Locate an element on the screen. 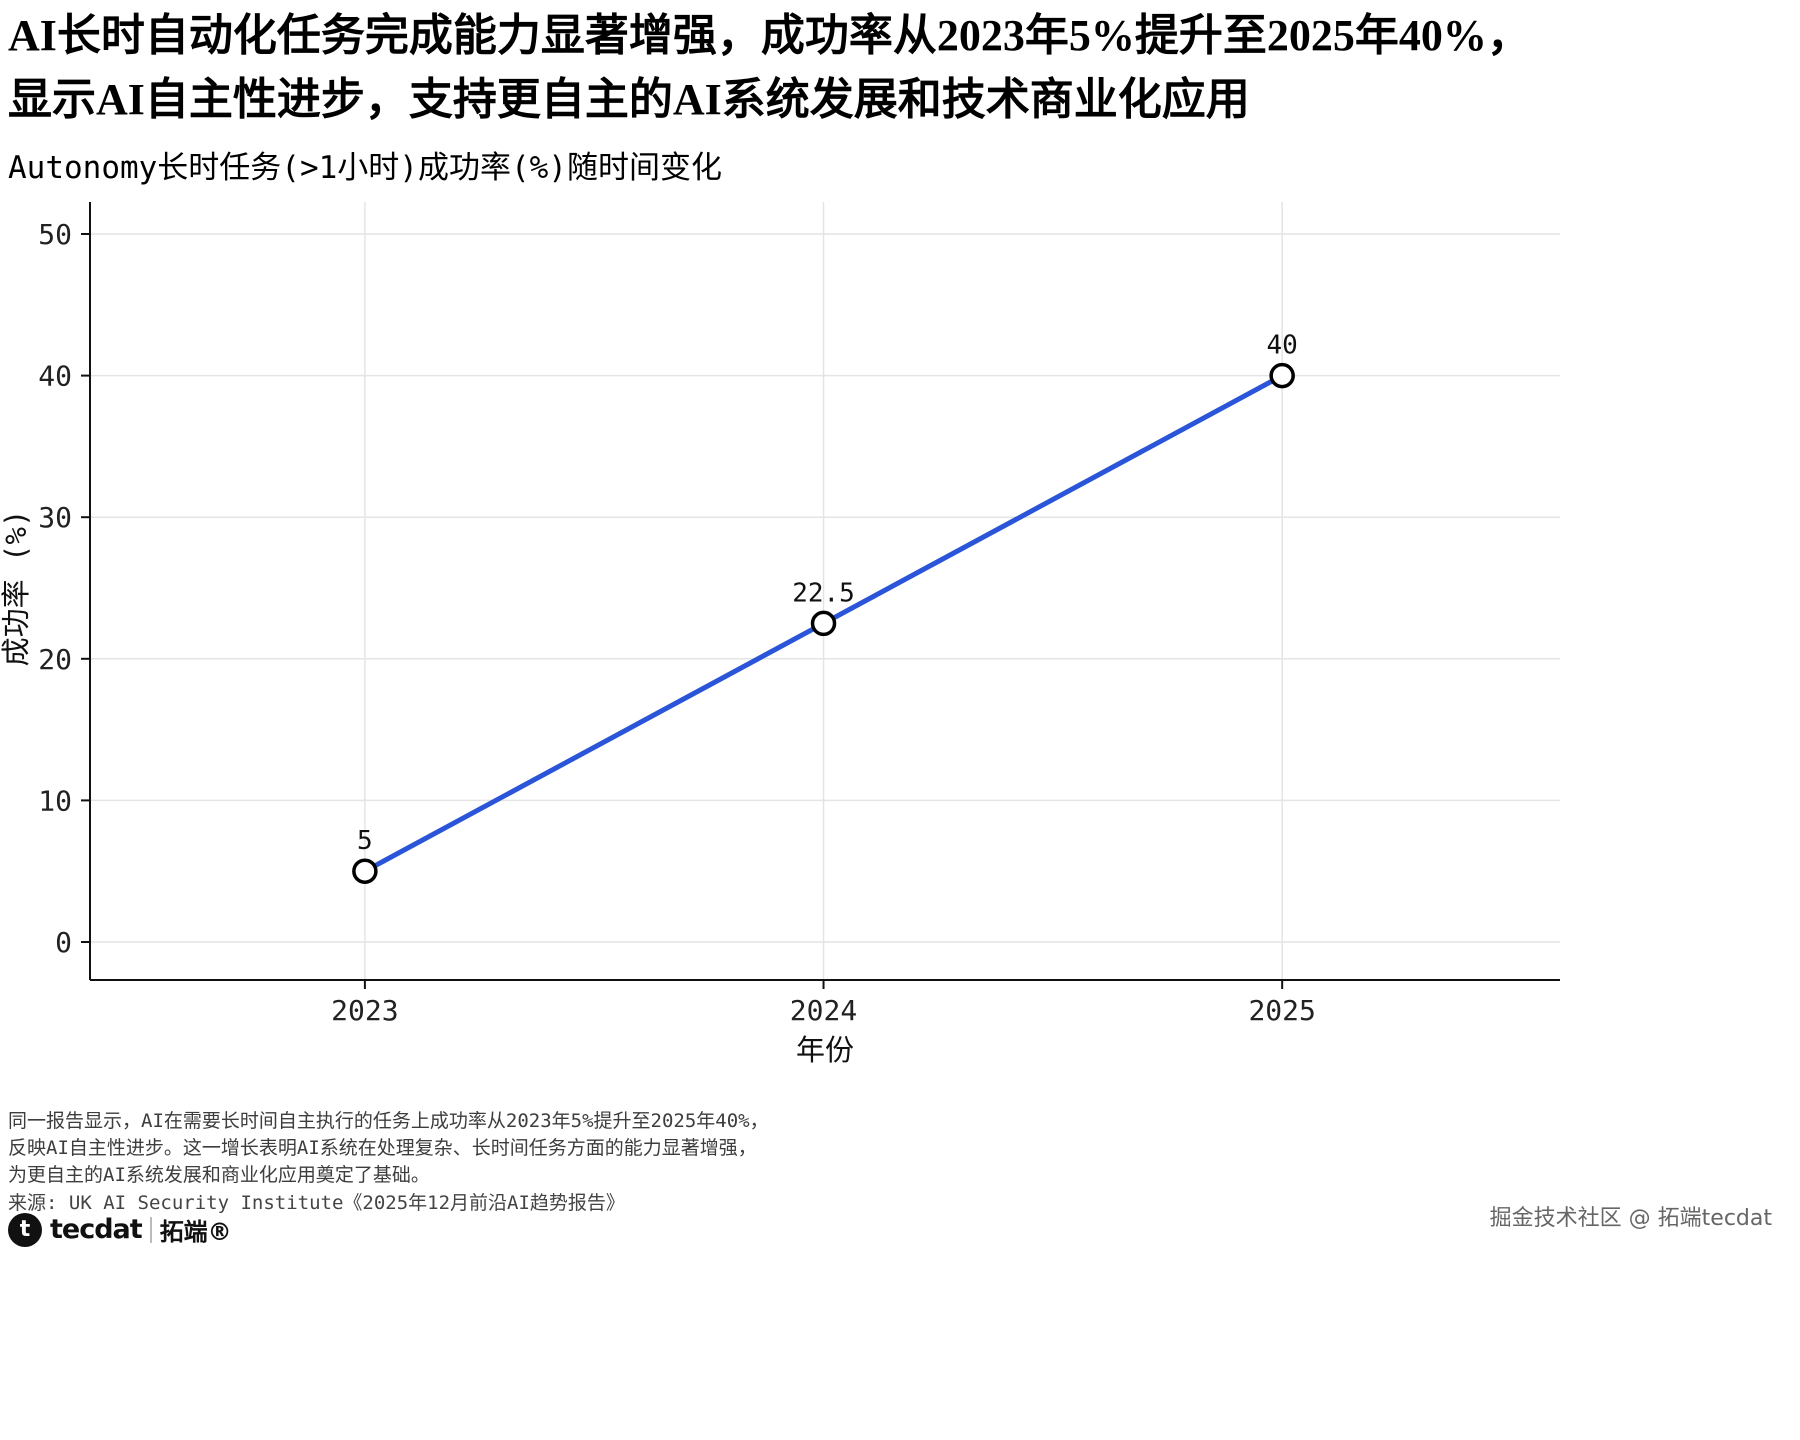  svg-text: 10 is located at coordinates (55, 800).